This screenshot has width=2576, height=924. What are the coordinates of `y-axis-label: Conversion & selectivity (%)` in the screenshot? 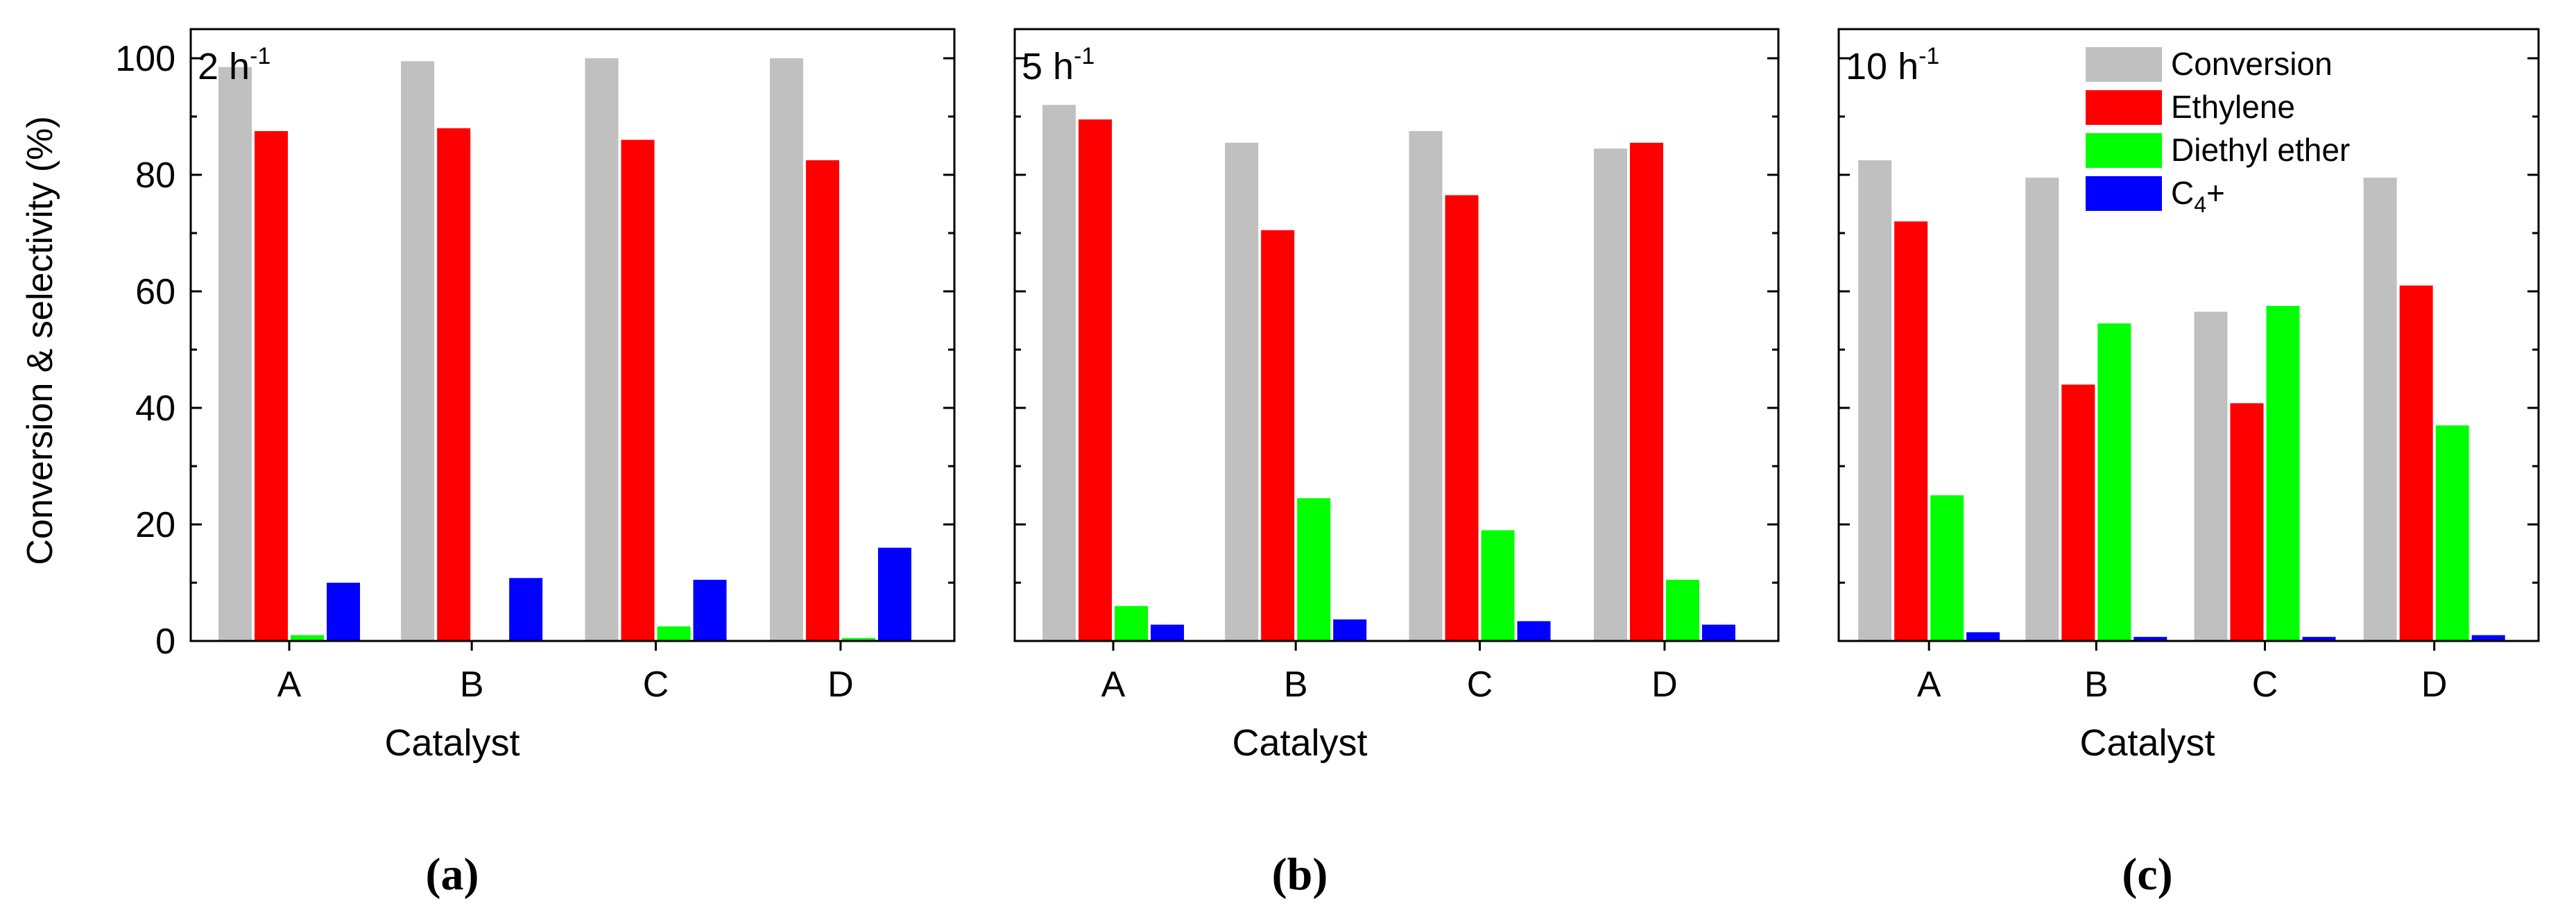 It's located at (40, 340).